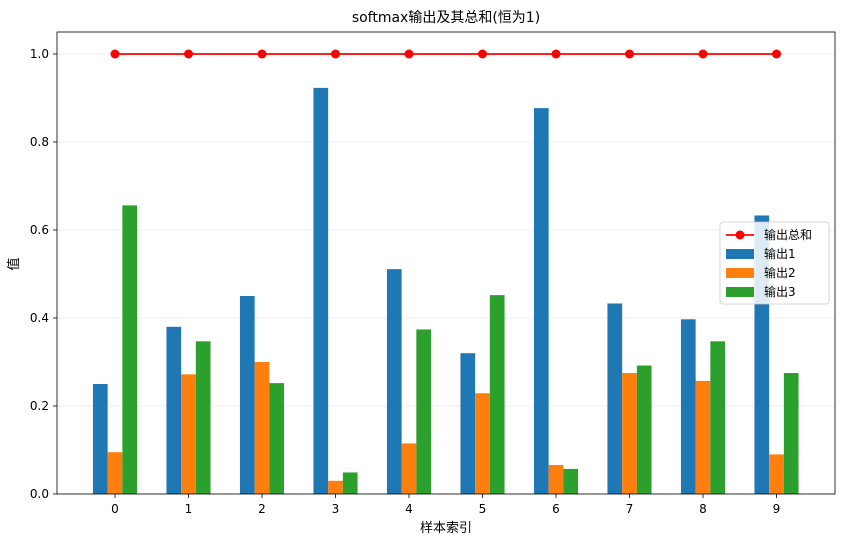 The width and height of the screenshot is (843, 544). I want to click on x-tick-label: 7, so click(630, 509).